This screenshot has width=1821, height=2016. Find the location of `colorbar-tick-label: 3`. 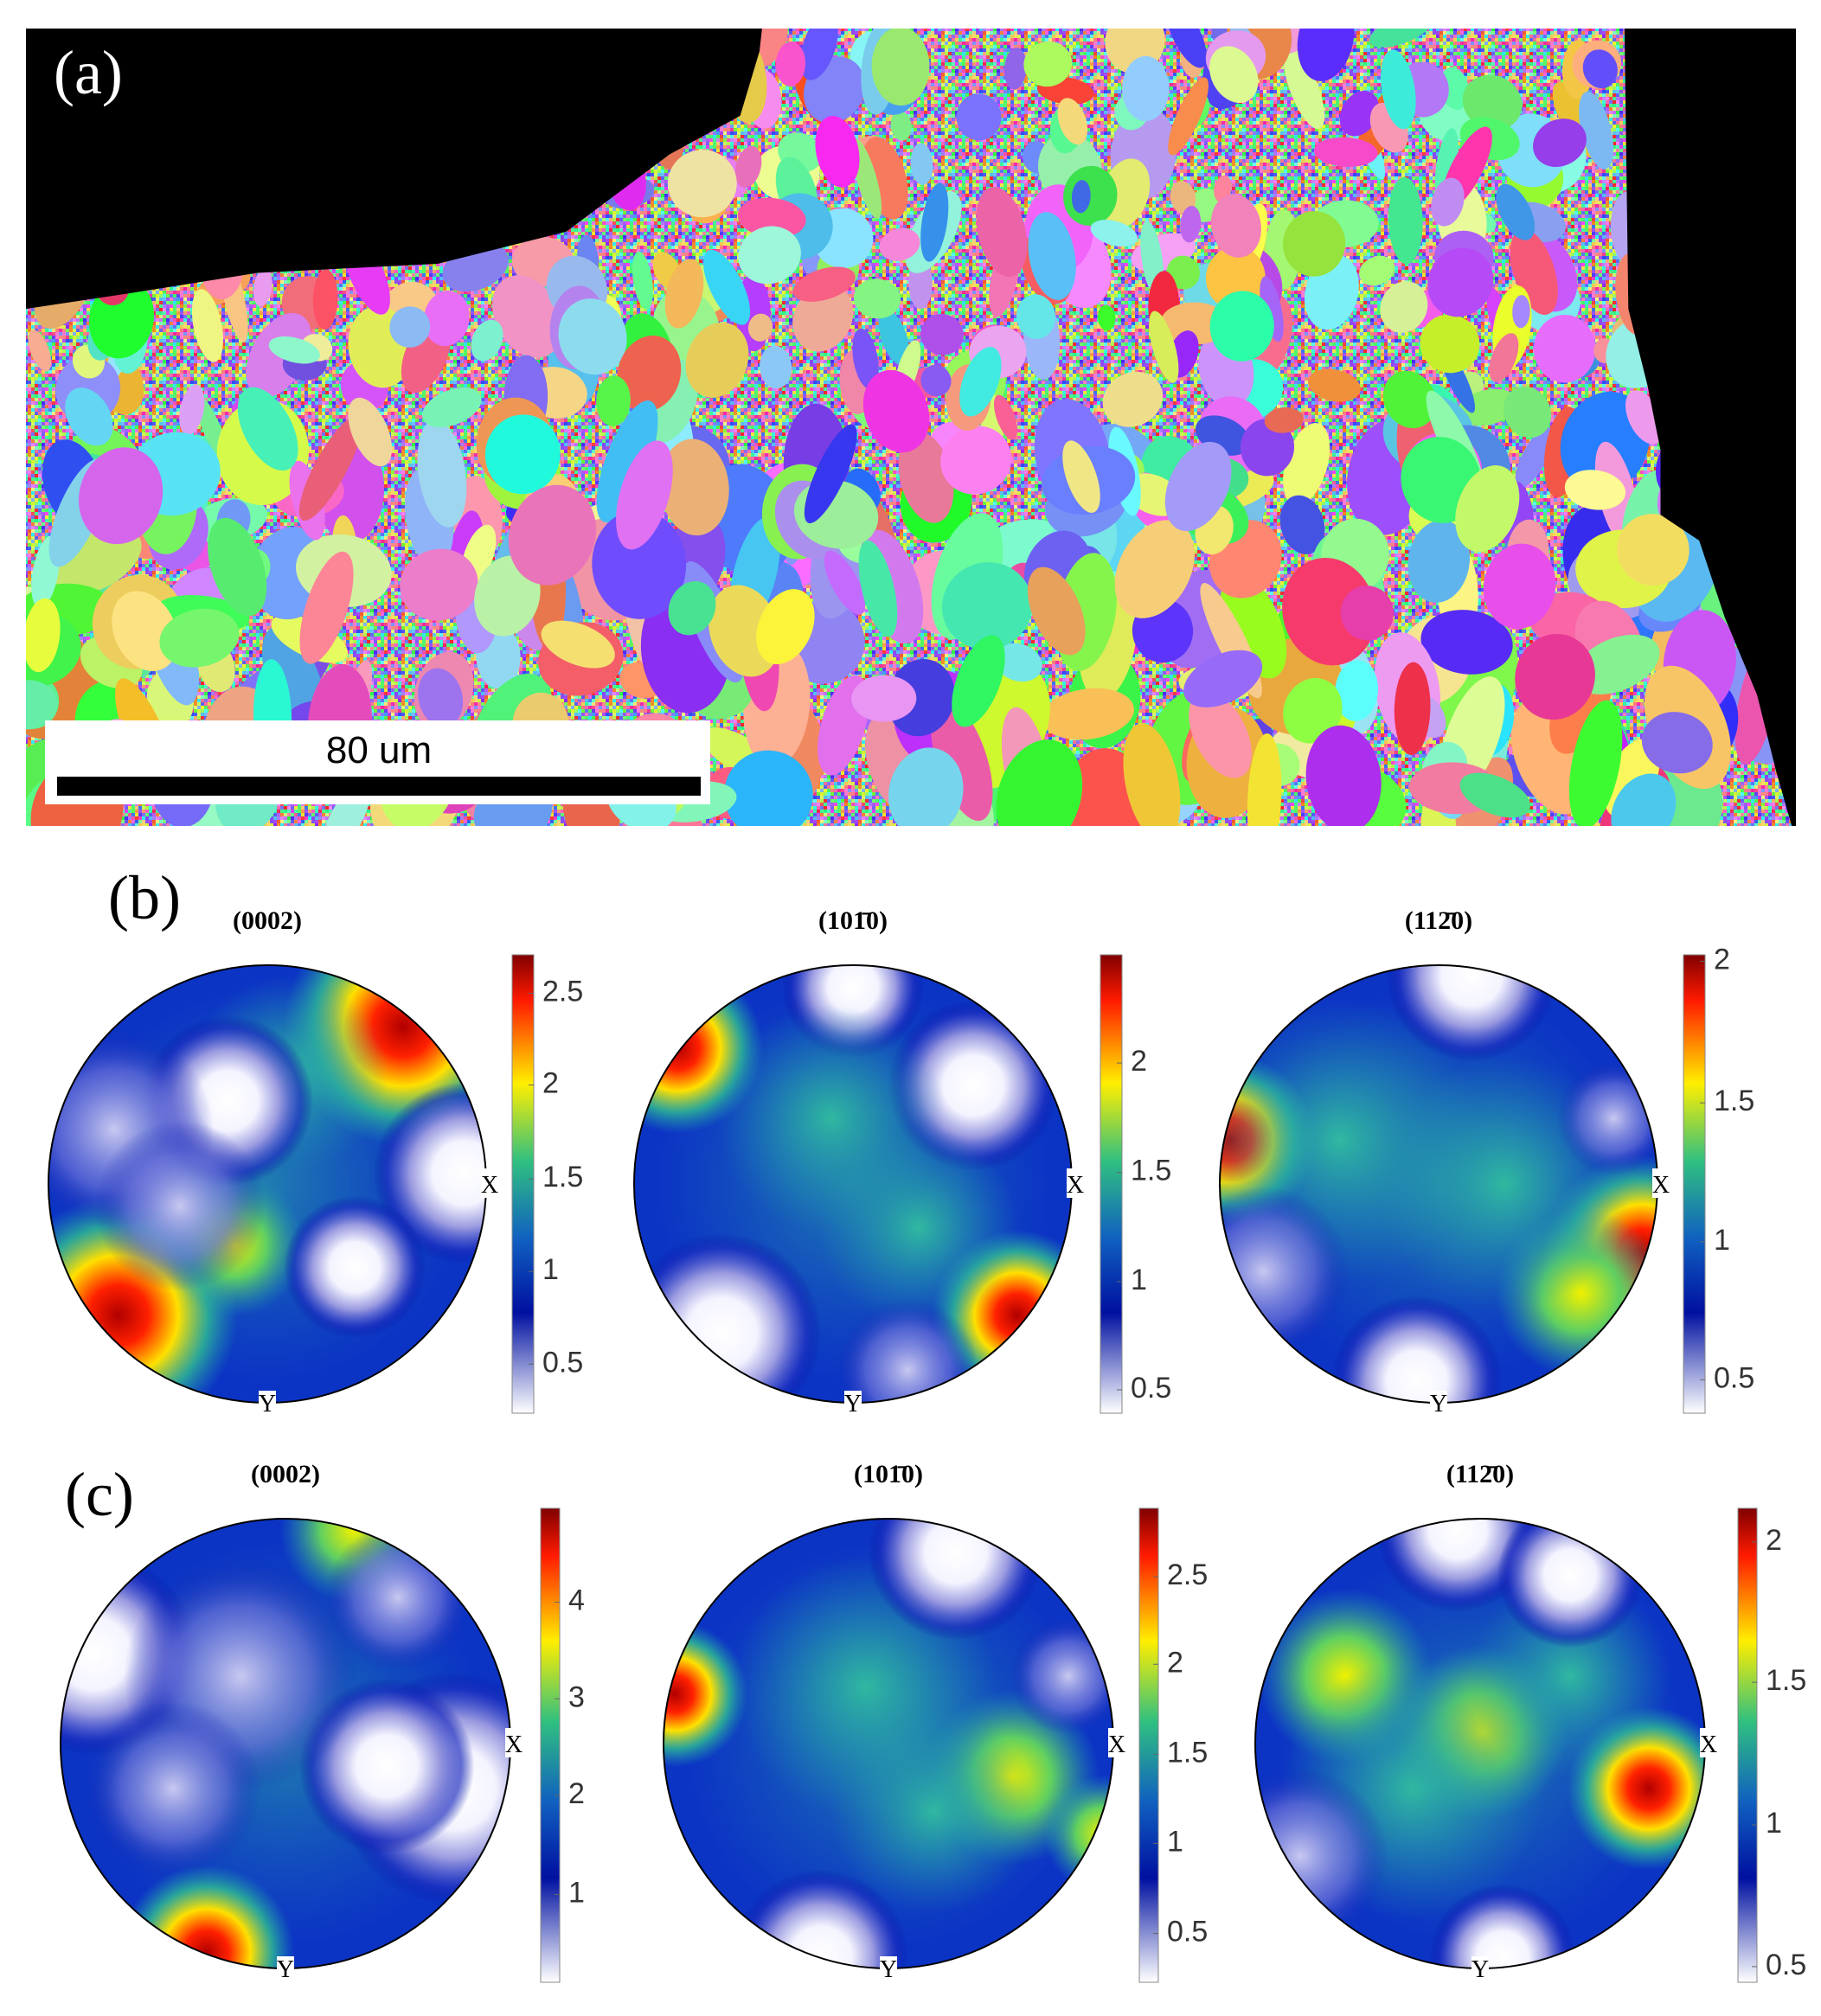

colorbar-tick-label: 3 is located at coordinates (576, 1696).